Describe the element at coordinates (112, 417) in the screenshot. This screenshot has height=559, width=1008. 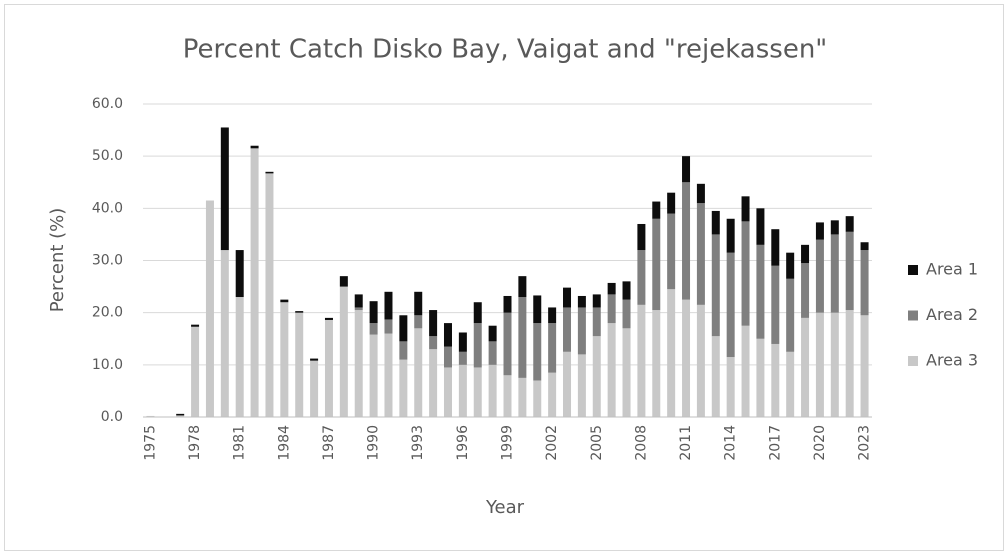
I see `y-tick-label: 0.0` at that location.